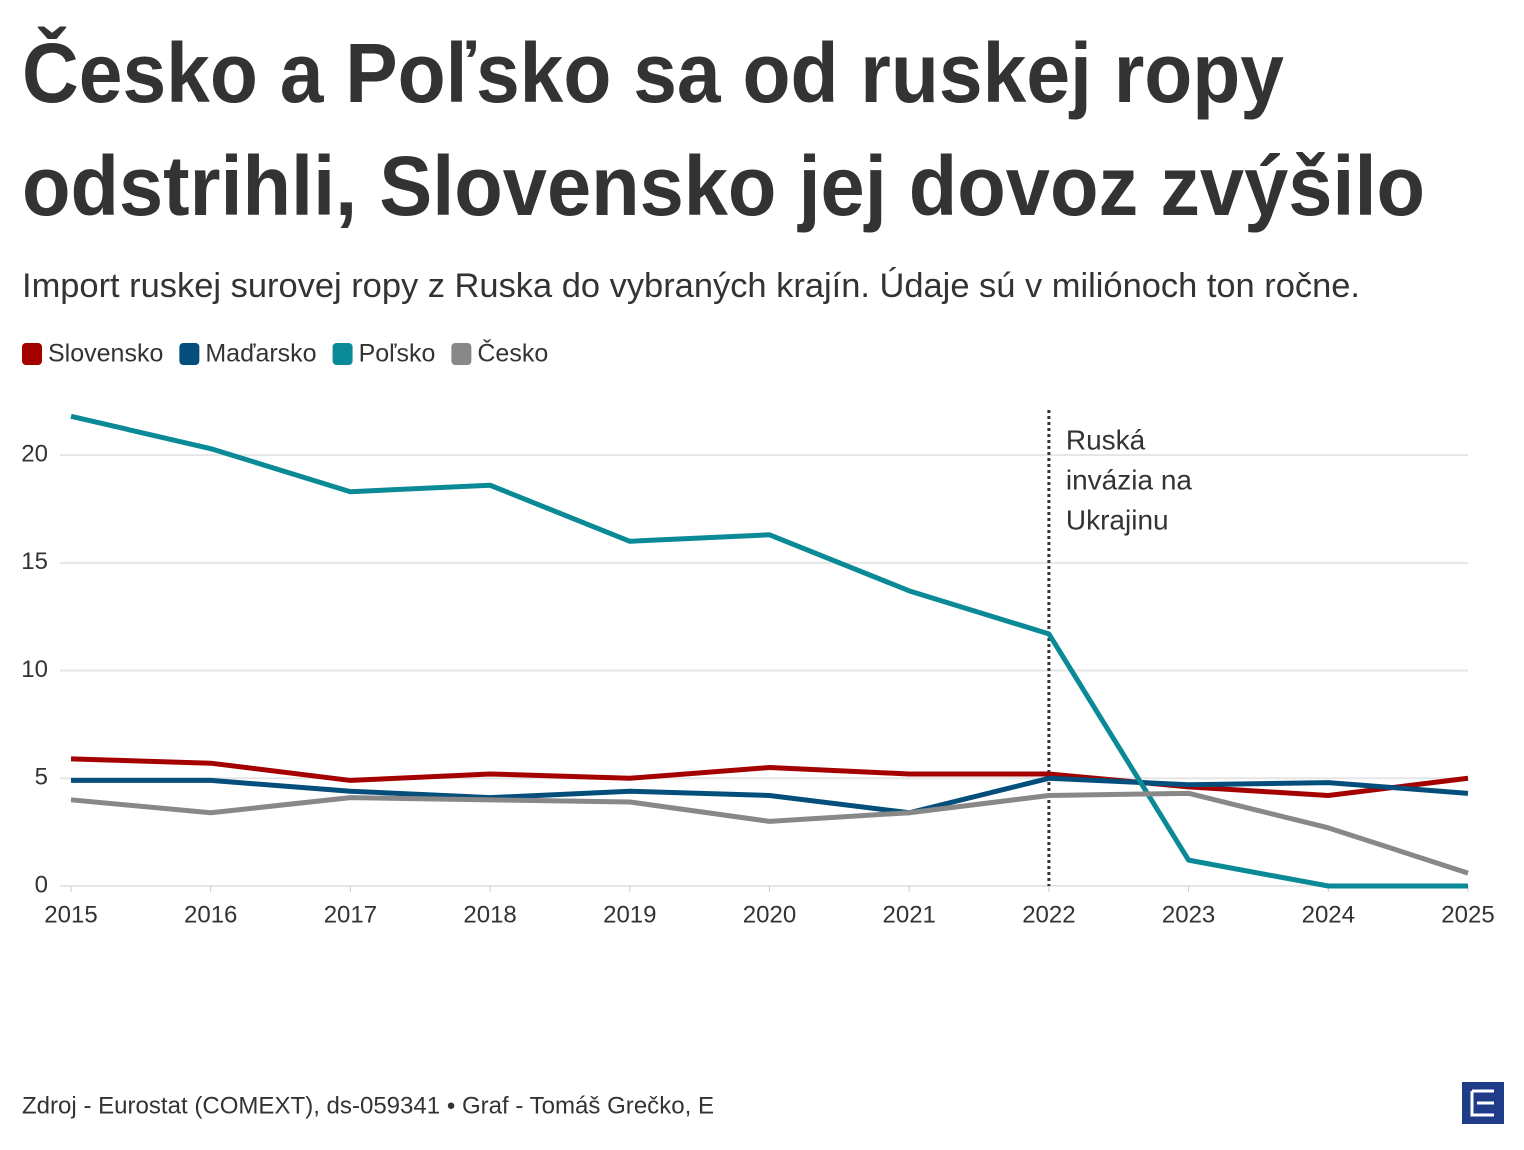  Describe the element at coordinates (34, 453) in the screenshot. I see `y-tick-label: 20` at that location.